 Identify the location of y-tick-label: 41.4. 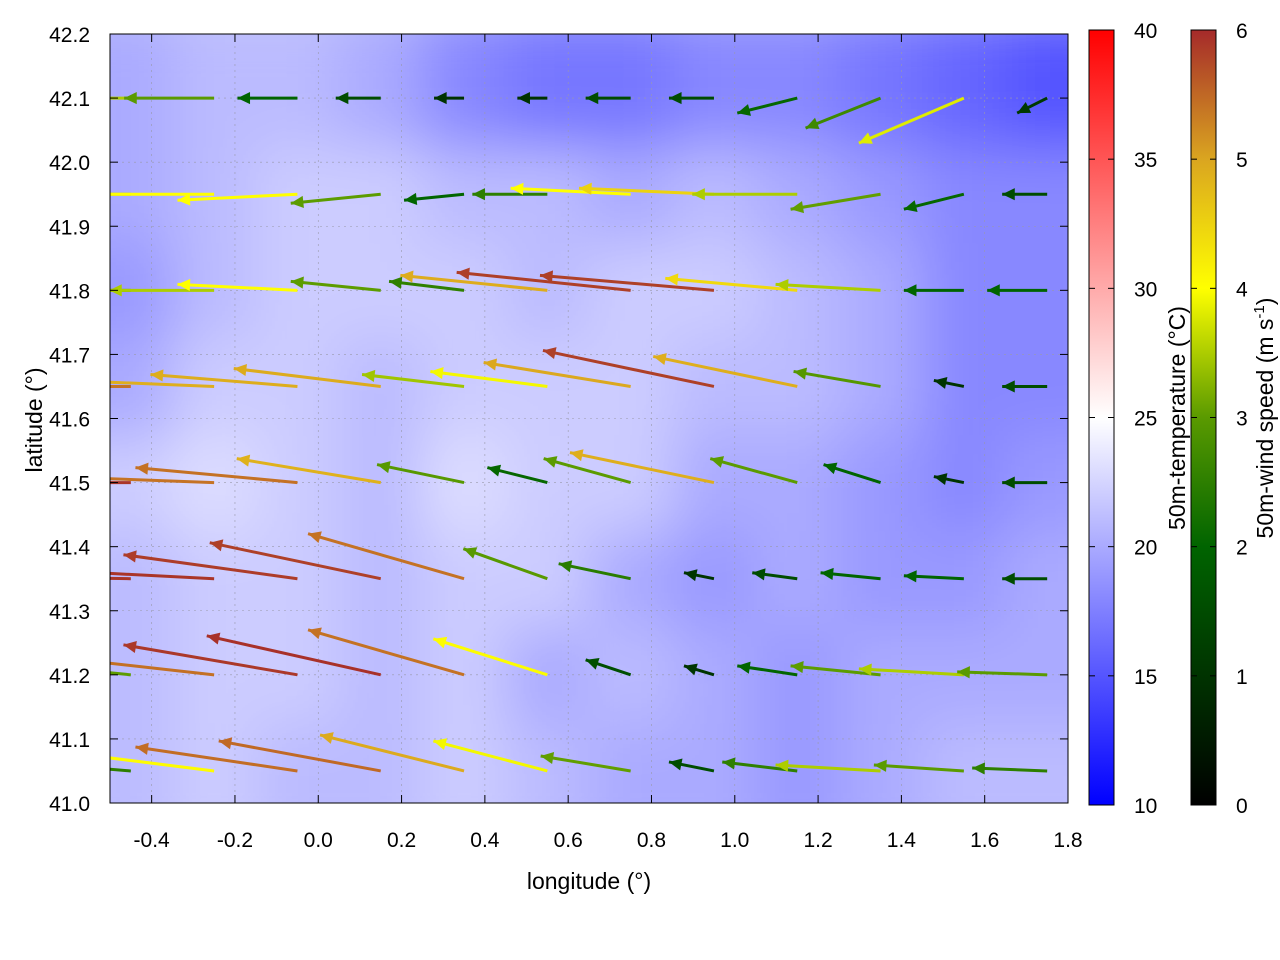
(69, 548).